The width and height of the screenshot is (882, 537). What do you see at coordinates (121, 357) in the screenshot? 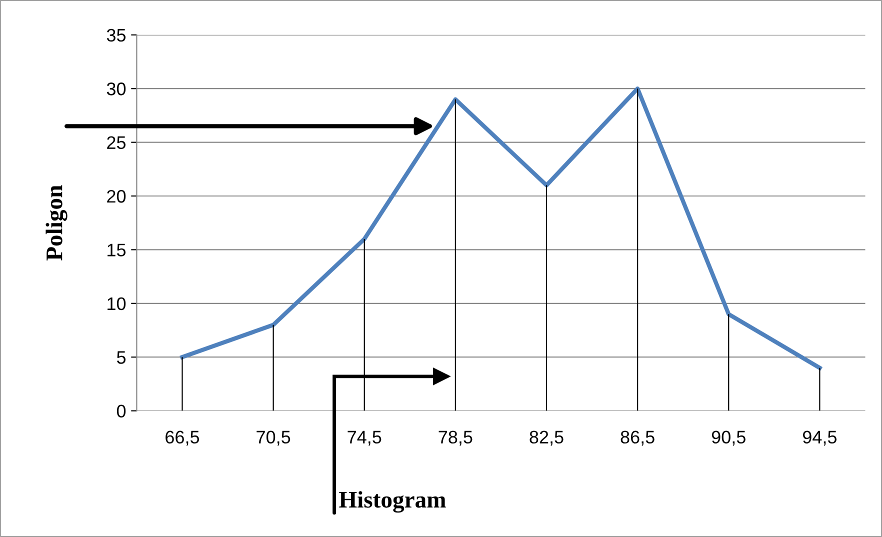
I see `y-tick-label: 5` at bounding box center [121, 357].